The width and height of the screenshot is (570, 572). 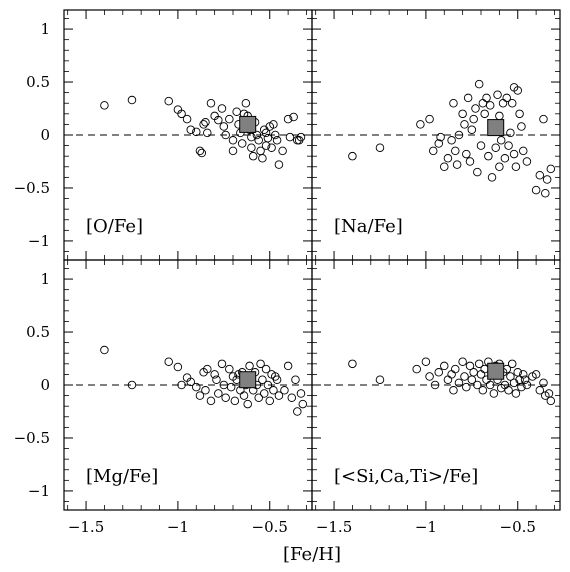 What do you see at coordinates (86, 527) in the screenshot?
I see `x-tick-label: −1.5` at bounding box center [86, 527].